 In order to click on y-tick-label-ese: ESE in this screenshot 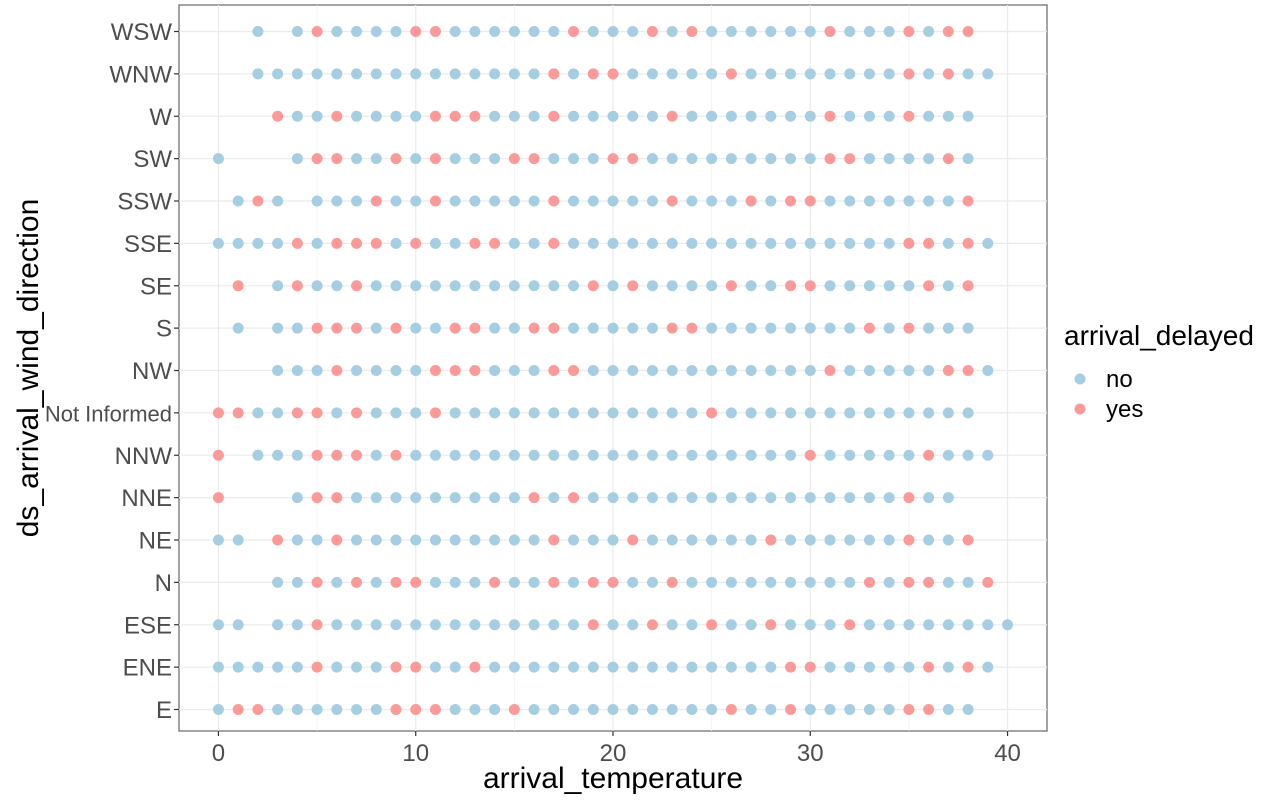, I will do `click(148, 625)`.